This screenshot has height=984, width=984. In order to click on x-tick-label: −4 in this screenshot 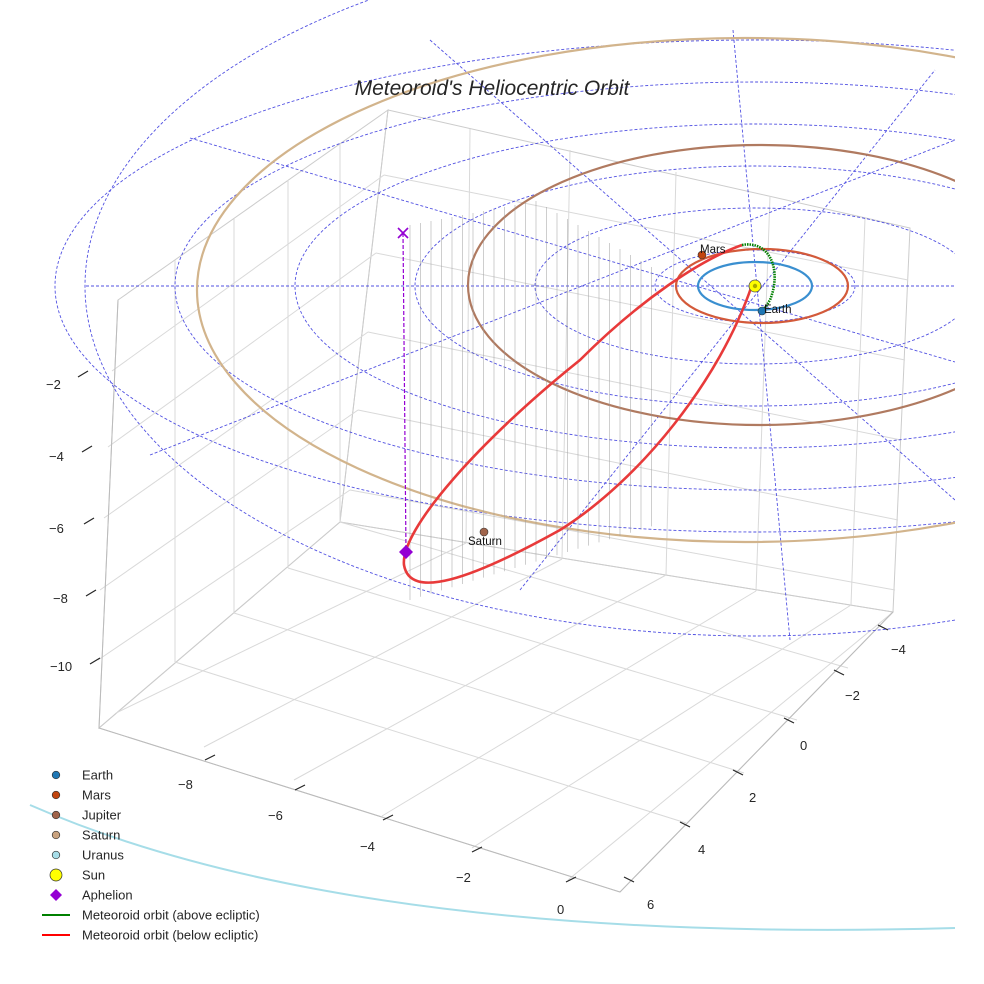, I will do `click(367, 846)`.